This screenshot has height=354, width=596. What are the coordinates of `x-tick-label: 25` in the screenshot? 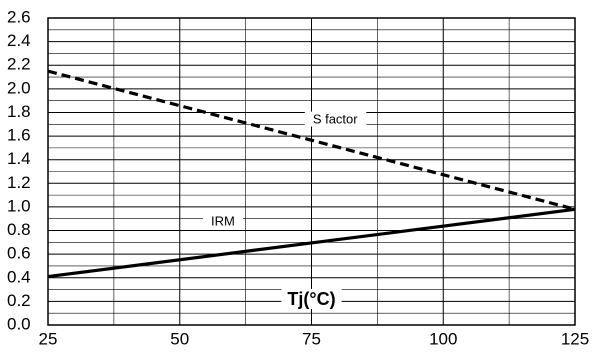 It's located at (48, 338).